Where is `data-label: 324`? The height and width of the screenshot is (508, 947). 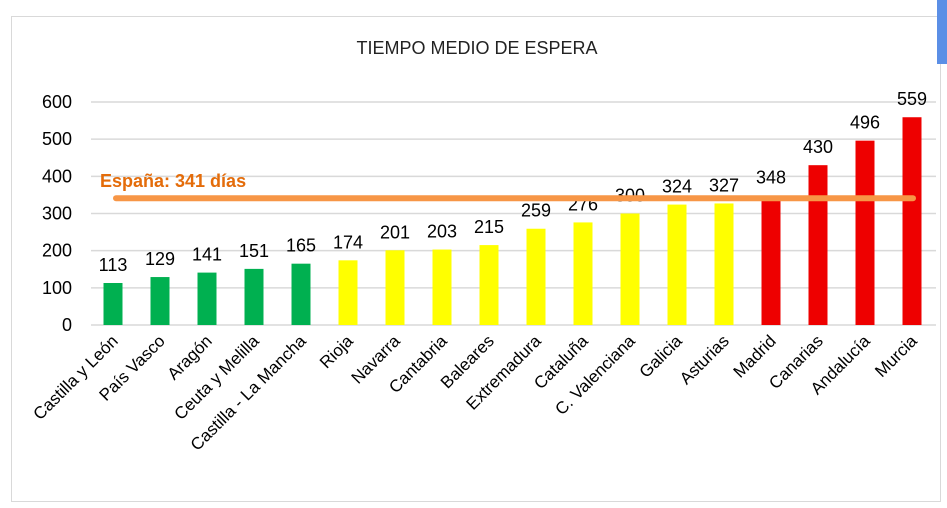 data-label: 324 is located at coordinates (677, 187).